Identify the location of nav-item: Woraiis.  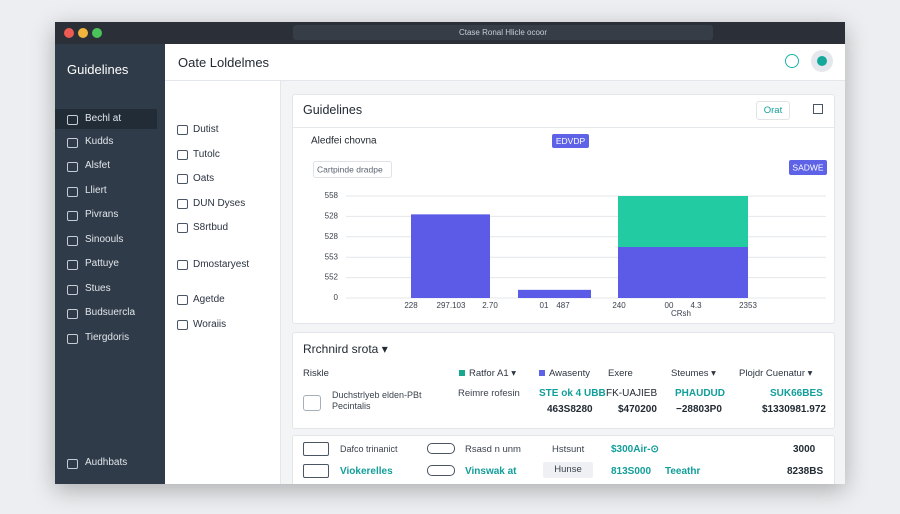
(202, 324).